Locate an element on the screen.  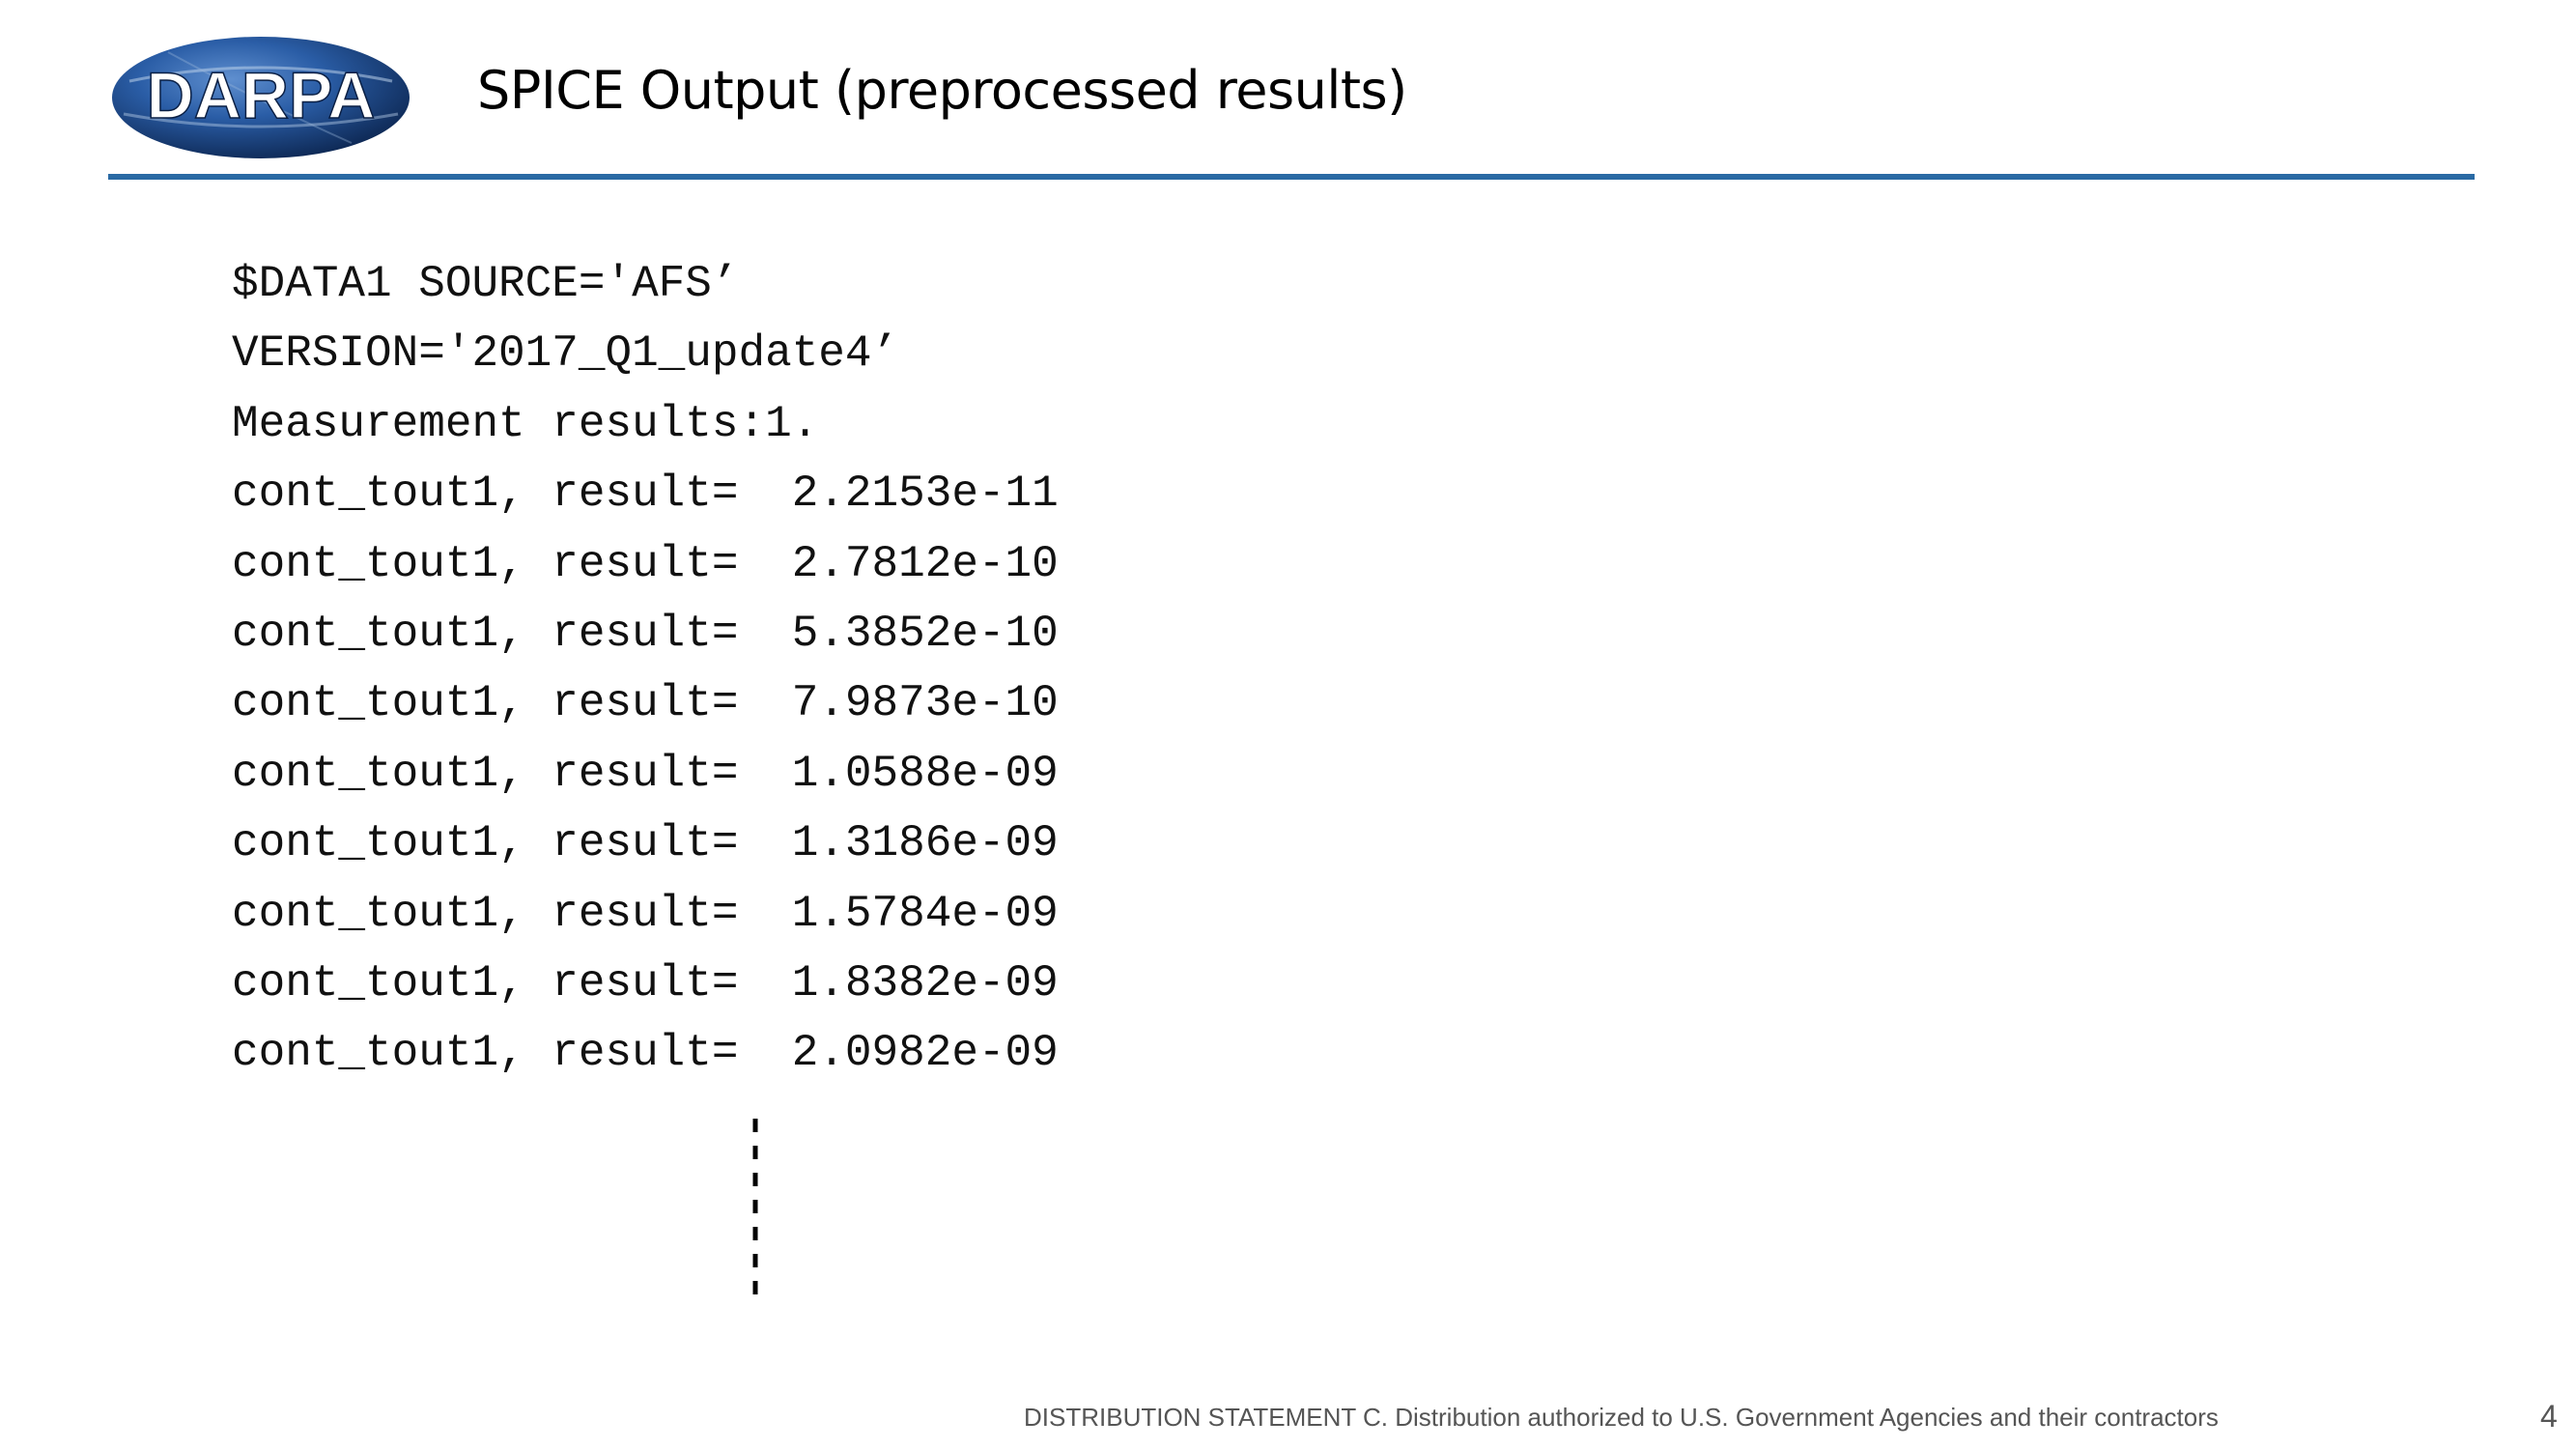
output-line: cont_tout1, result= 1.0588e-09 is located at coordinates (645, 773).